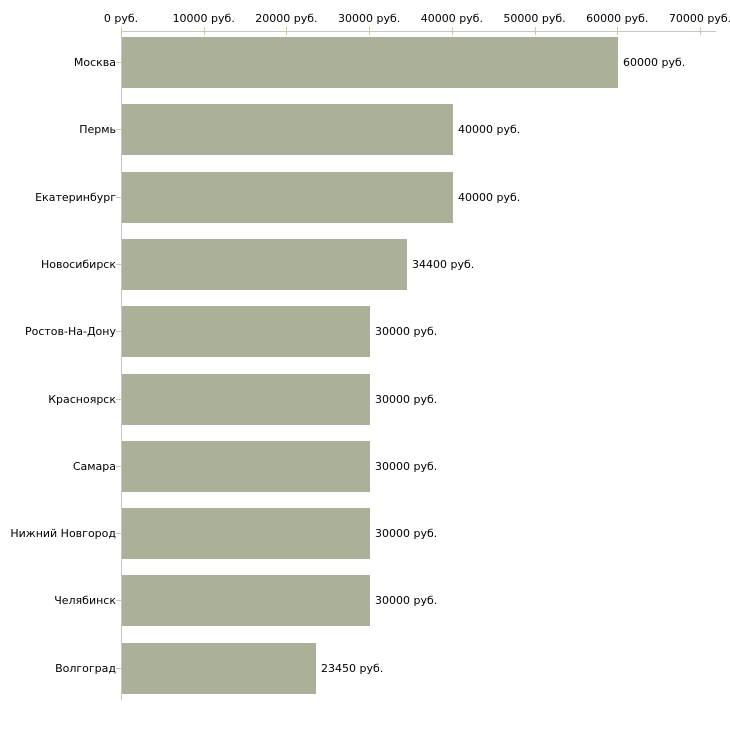 Image resolution: width=730 pixels, height=730 pixels. I want to click on y-axis-line, so click(121, 365).